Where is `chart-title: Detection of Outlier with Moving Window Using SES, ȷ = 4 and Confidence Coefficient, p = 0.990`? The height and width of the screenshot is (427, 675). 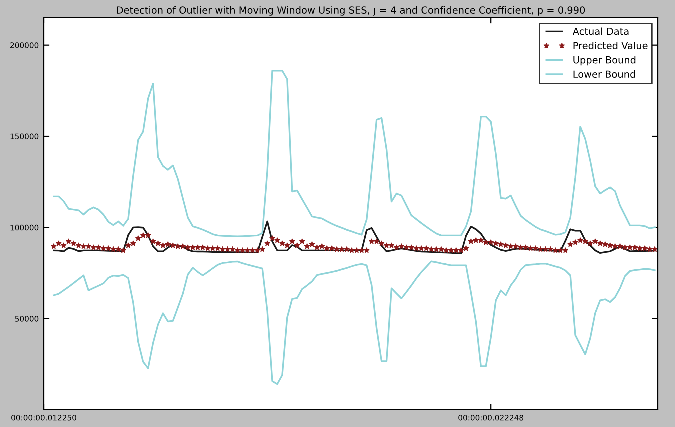
chart-title: Detection of Outlier with Moving Window Using SES, ȷ = 4 and Confidence Coefficient, p = 0.990 is located at coordinates (351, 11).